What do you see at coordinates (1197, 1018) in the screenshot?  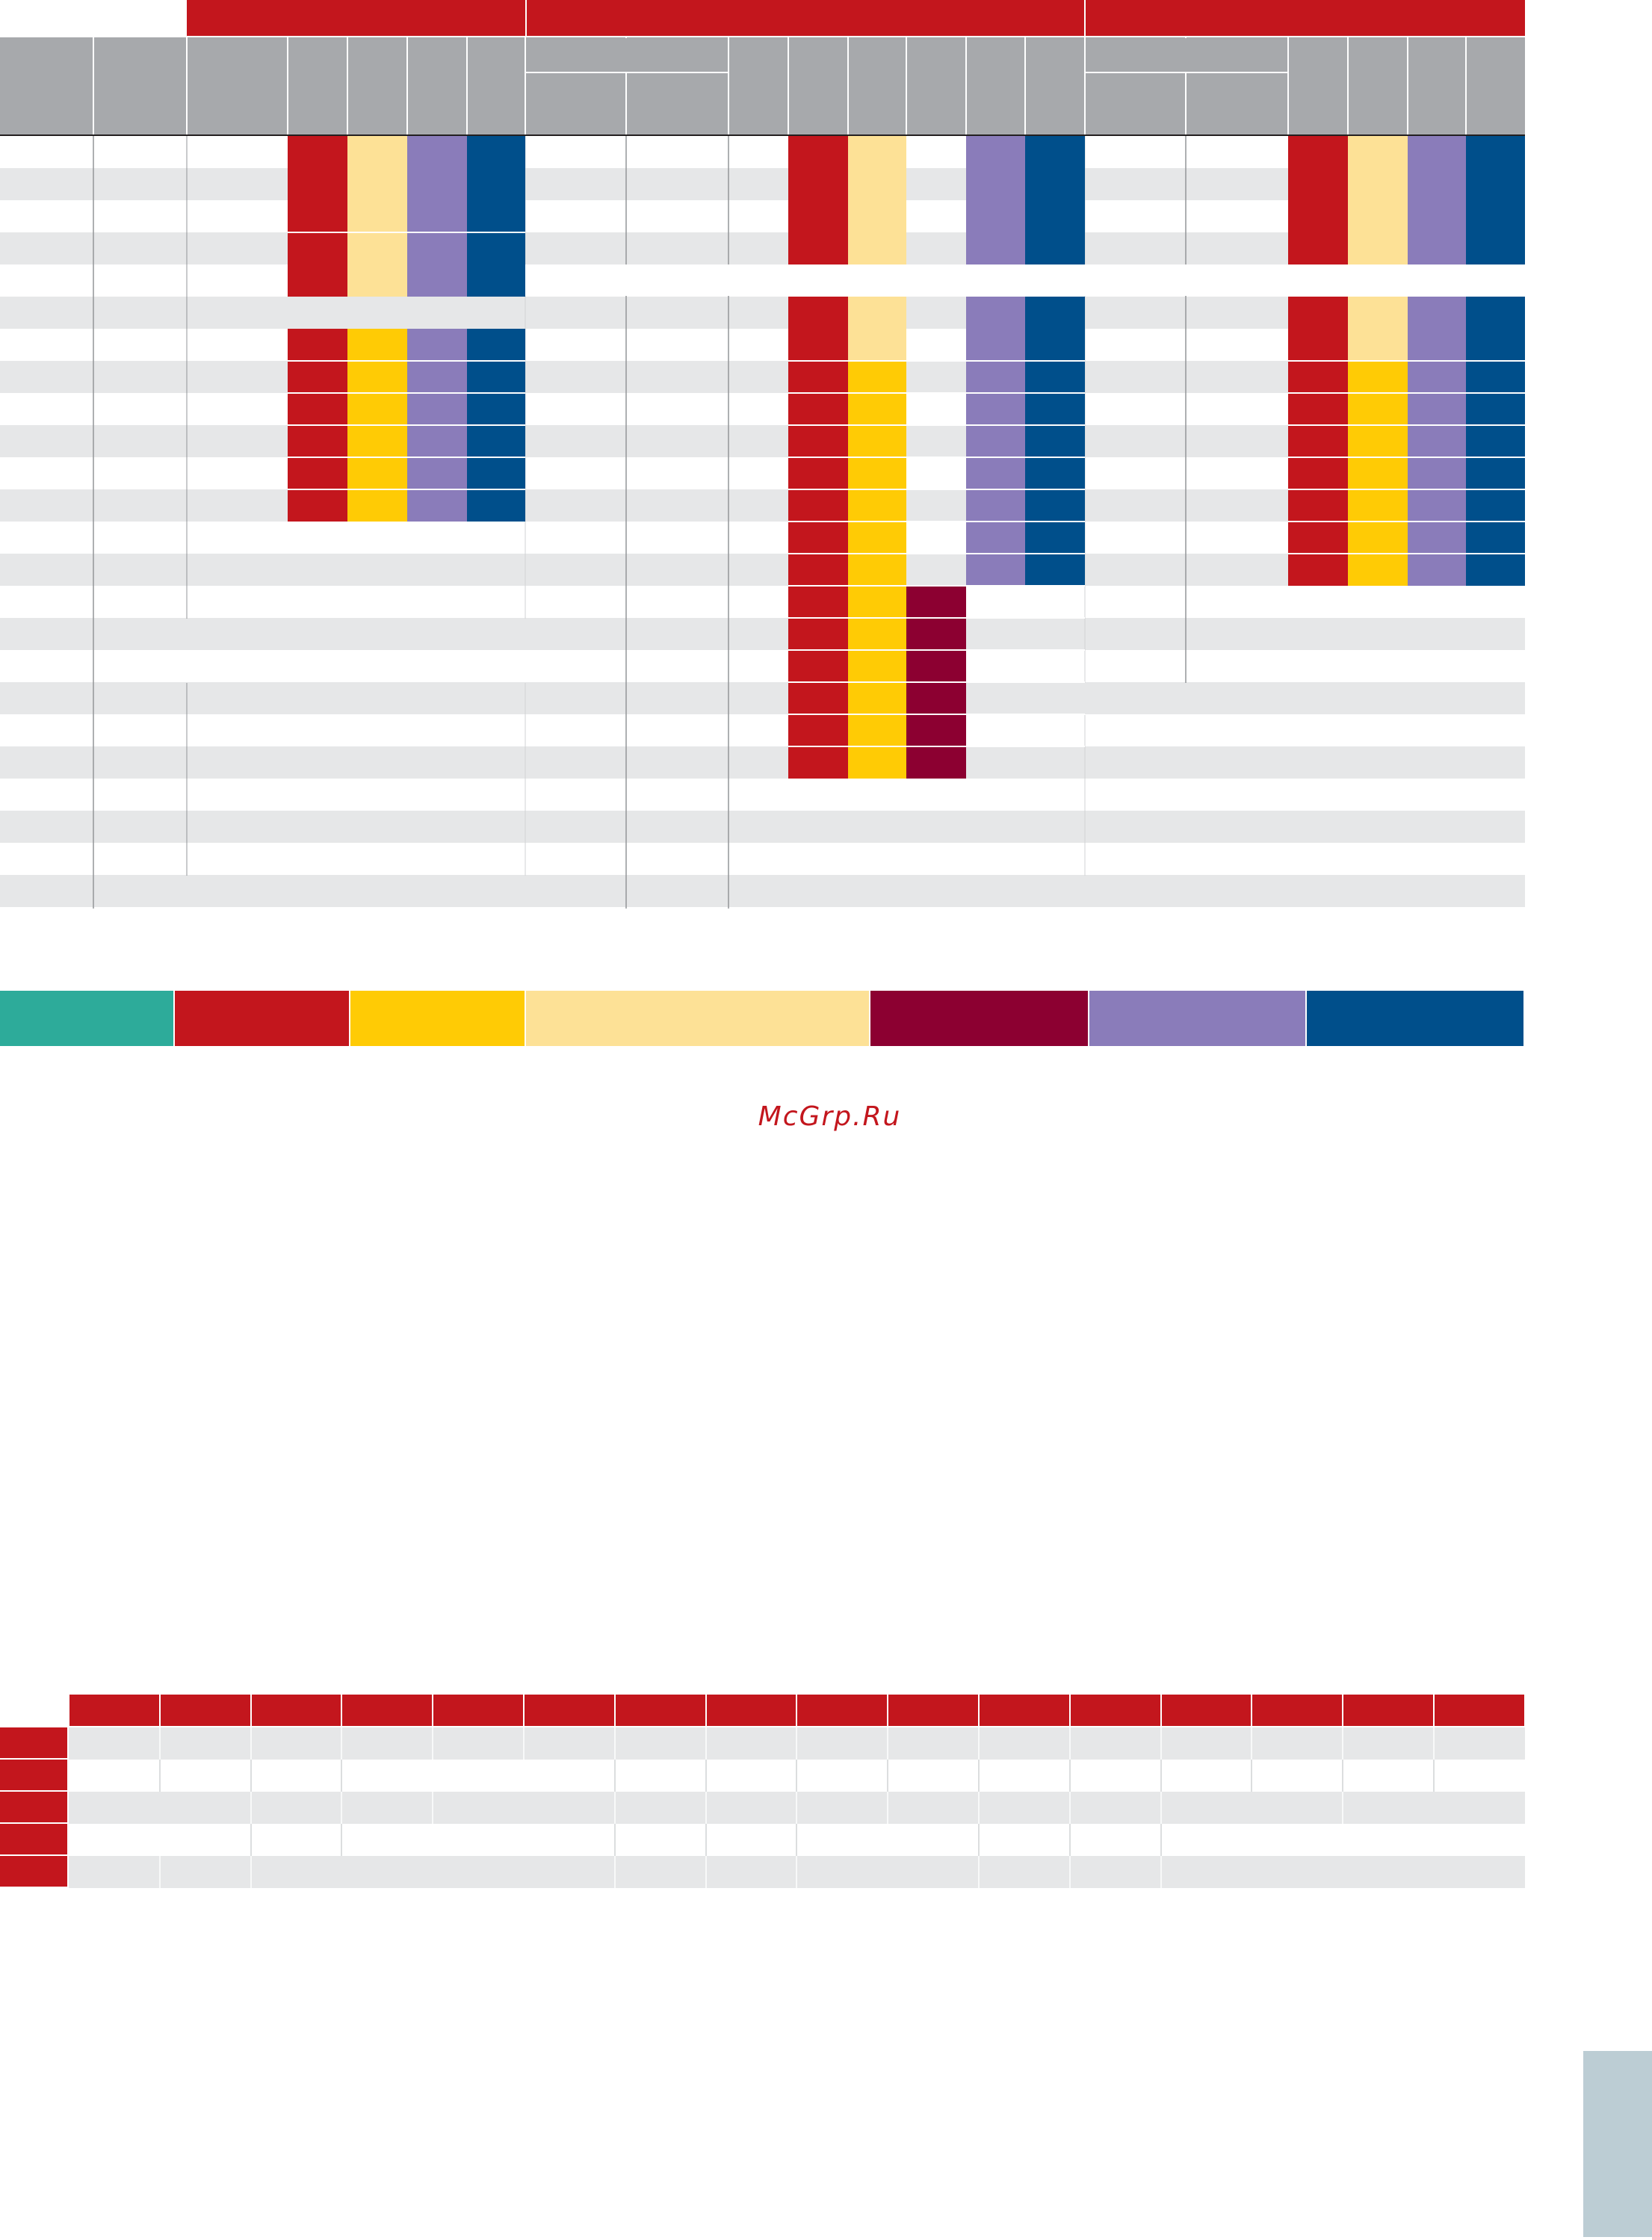 I see `color-key-swatch-purple` at bounding box center [1197, 1018].